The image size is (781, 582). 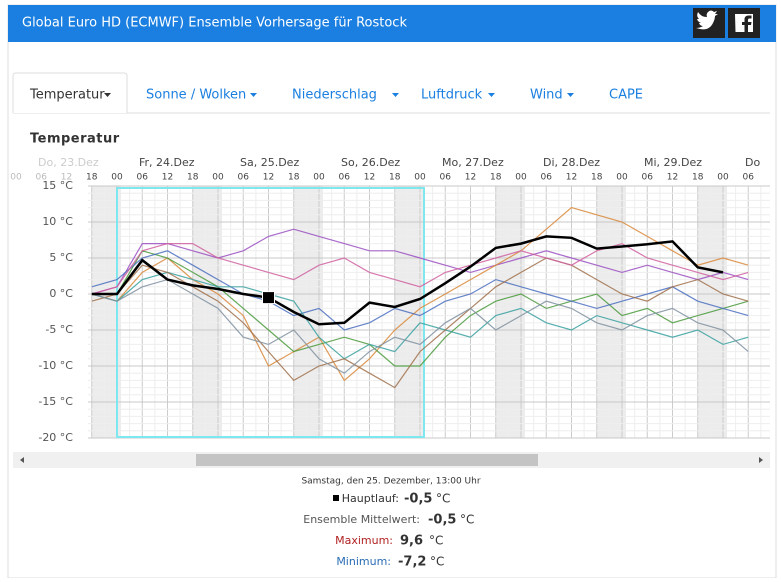 What do you see at coordinates (55, 401) in the screenshot?
I see `y-tick-label: -15 °C` at bounding box center [55, 401].